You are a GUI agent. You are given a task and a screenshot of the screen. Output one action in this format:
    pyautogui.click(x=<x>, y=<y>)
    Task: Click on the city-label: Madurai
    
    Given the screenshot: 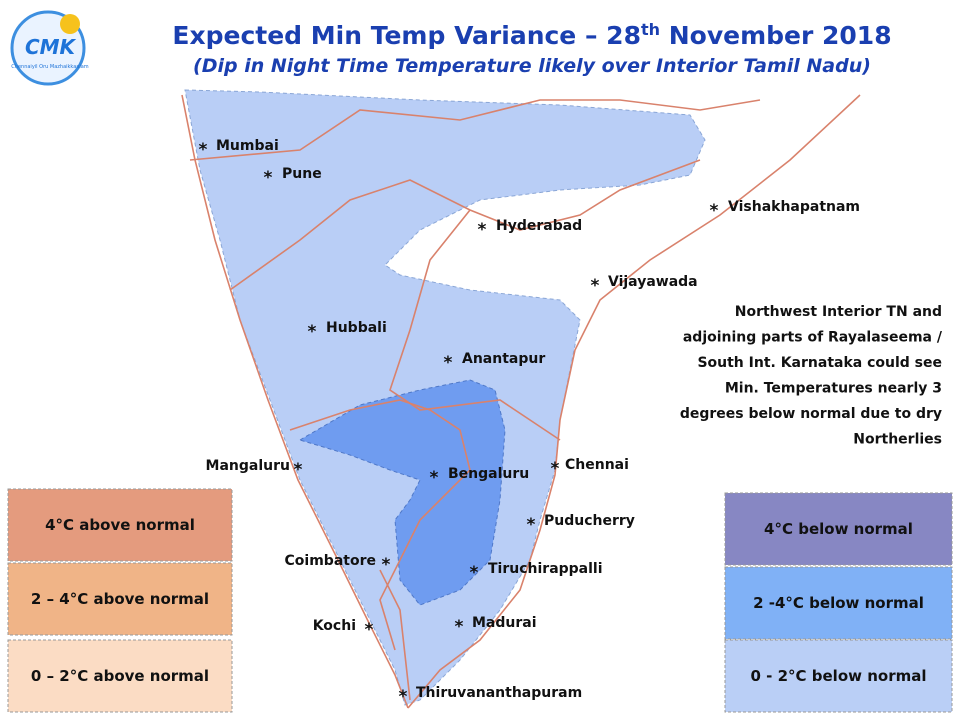 What is the action you would take?
    pyautogui.click(x=504, y=623)
    